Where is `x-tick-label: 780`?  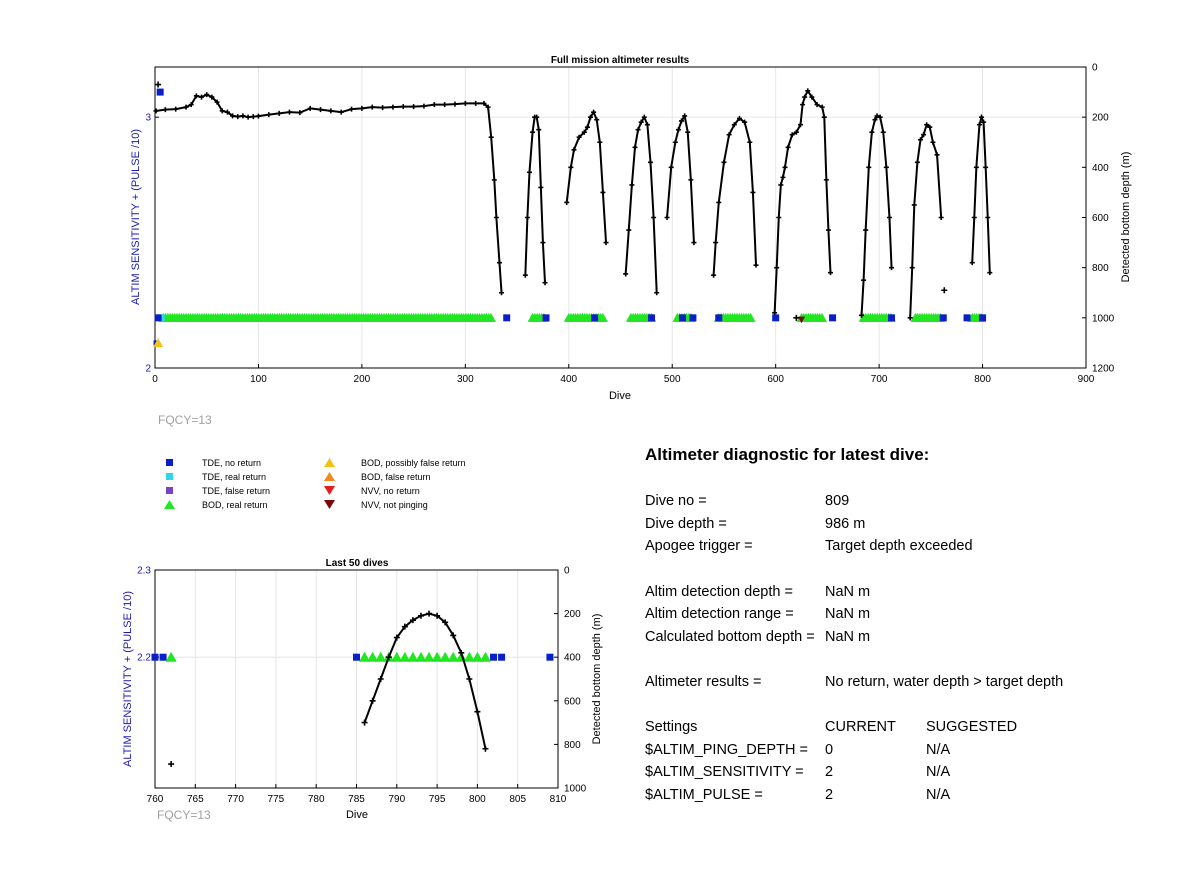
x-tick-label: 780 is located at coordinates (316, 799).